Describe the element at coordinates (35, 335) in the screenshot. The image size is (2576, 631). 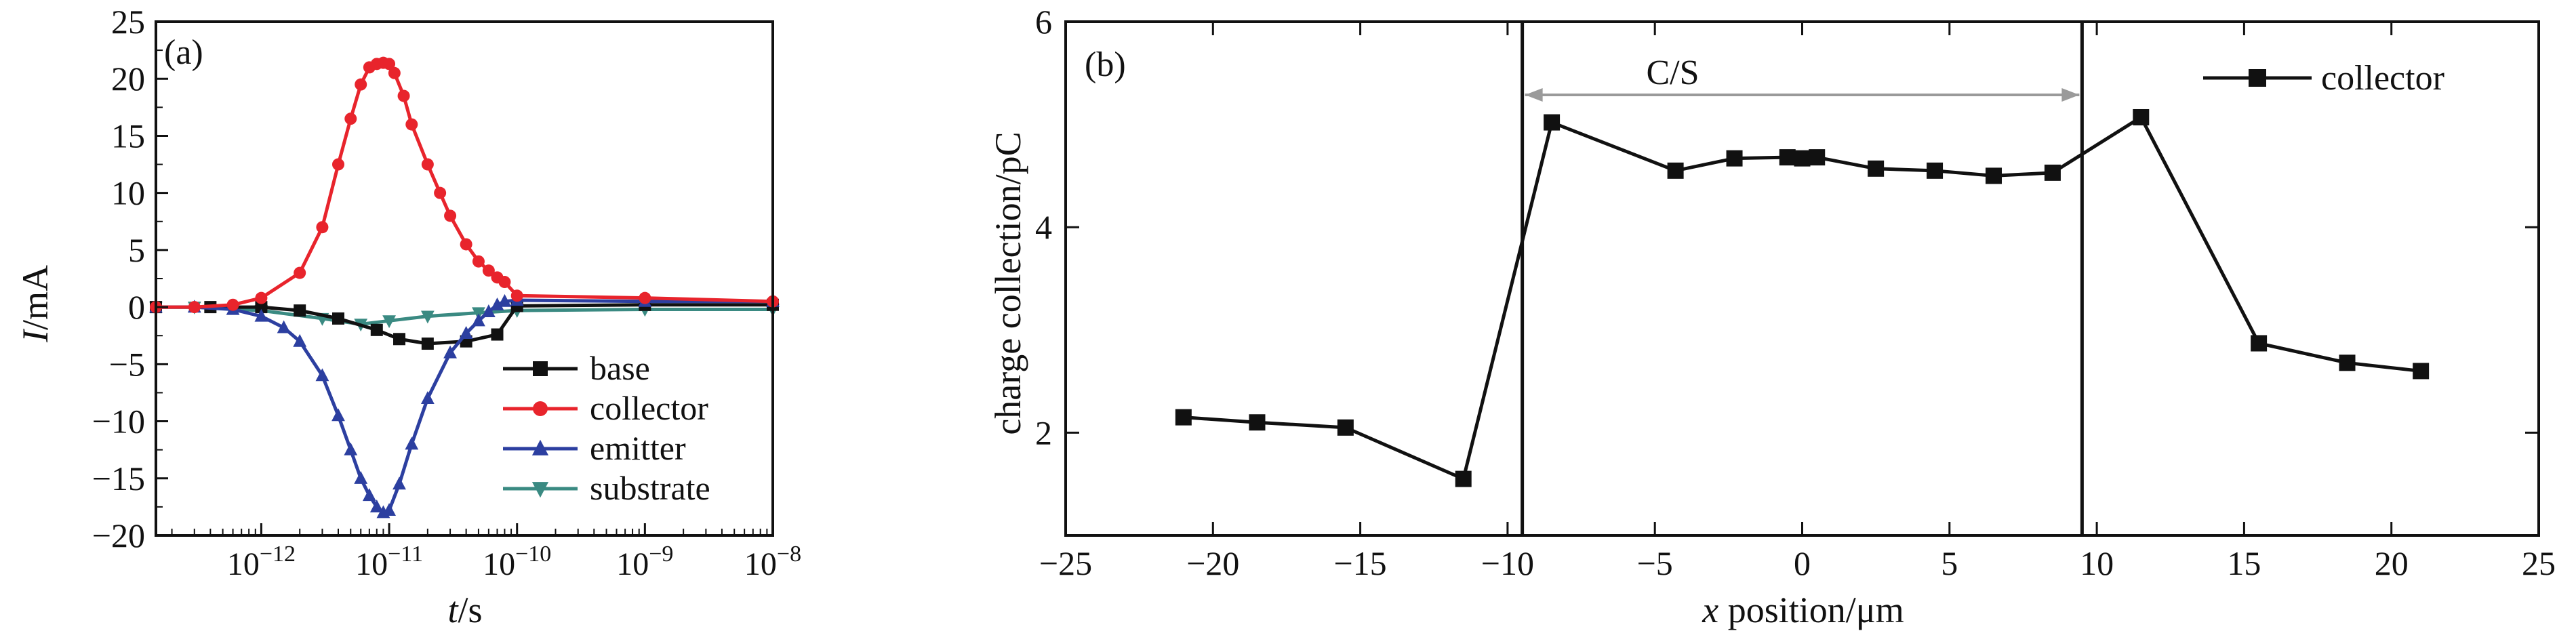
I see `panel-a-y-axis-var: I` at that location.